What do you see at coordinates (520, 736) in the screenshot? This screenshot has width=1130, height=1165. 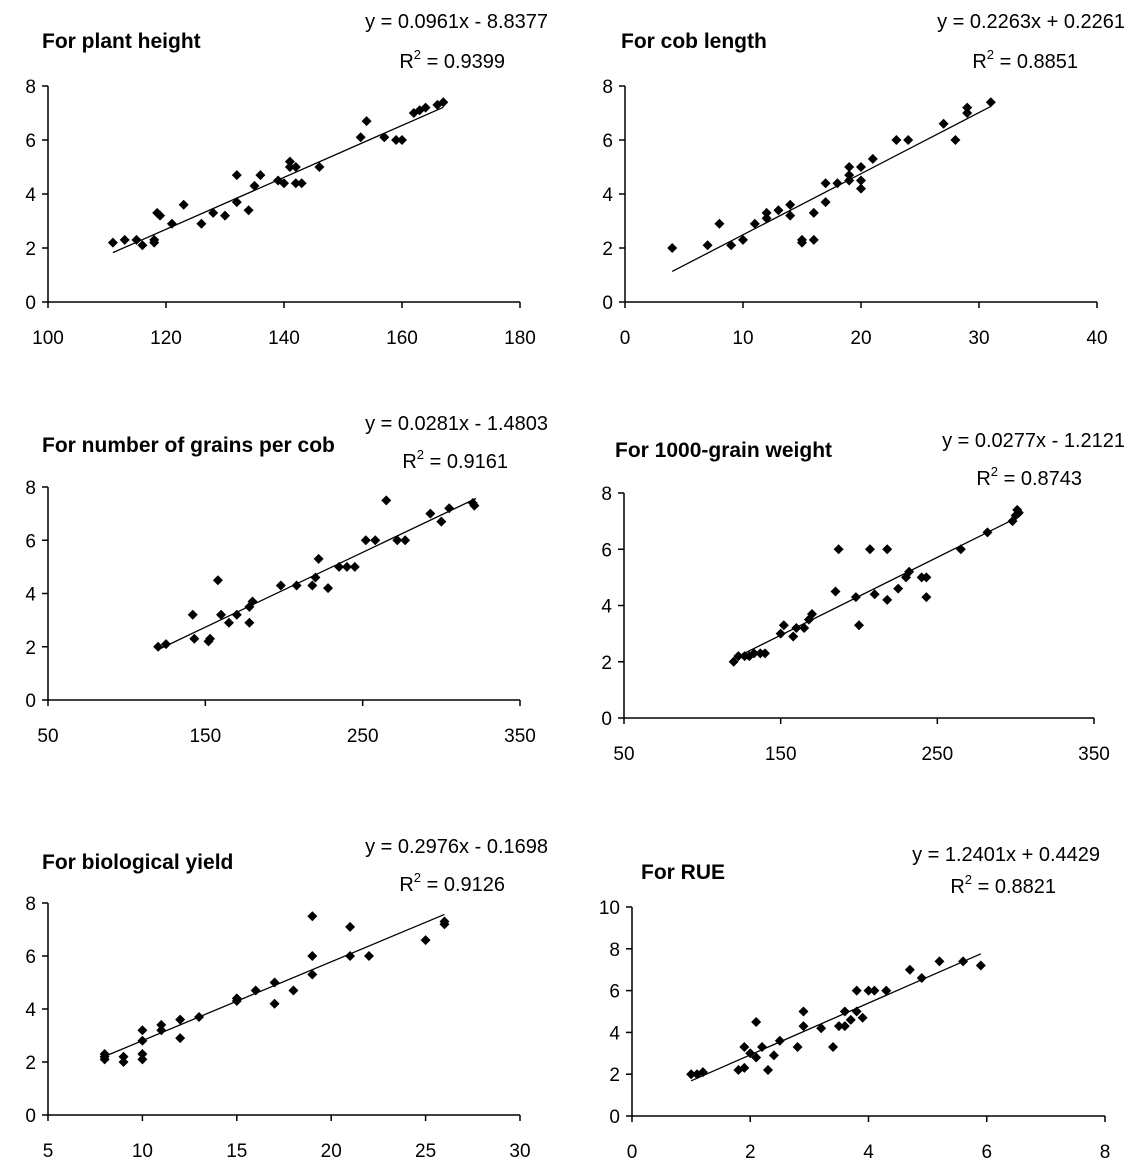 I see `x-tick-label: 350` at bounding box center [520, 736].